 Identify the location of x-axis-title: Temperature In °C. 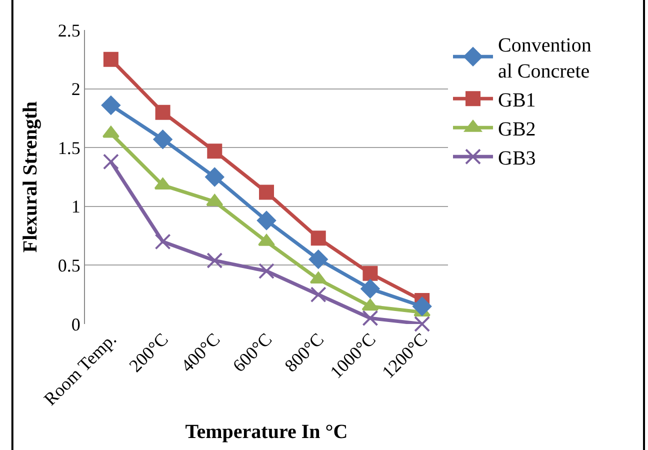
(266, 431).